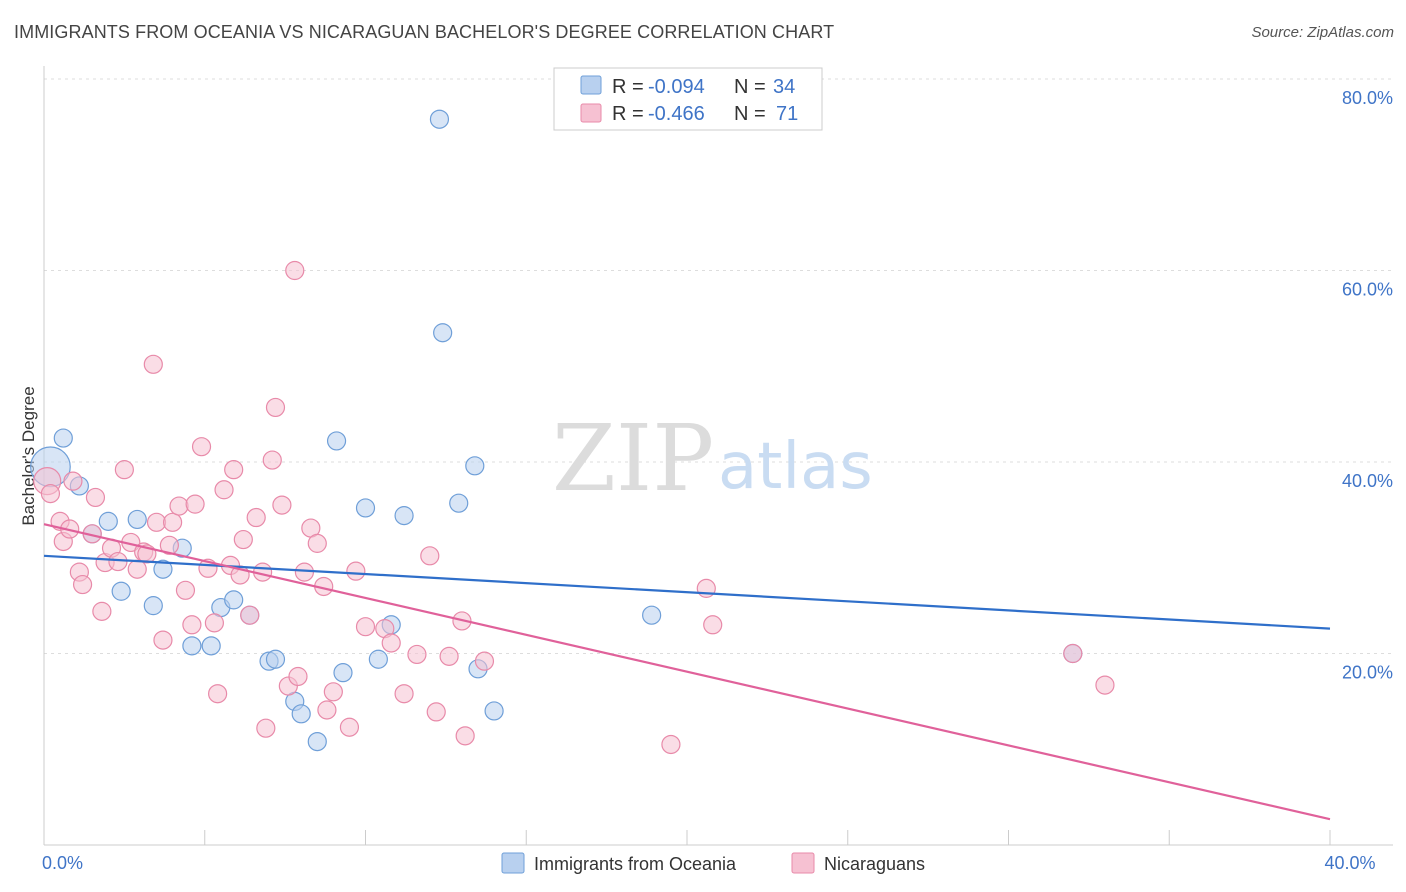 The width and height of the screenshot is (1406, 892). I want to click on bottom-legend: Immigrants from Oceania Nicaraguans, so click(713, 863).